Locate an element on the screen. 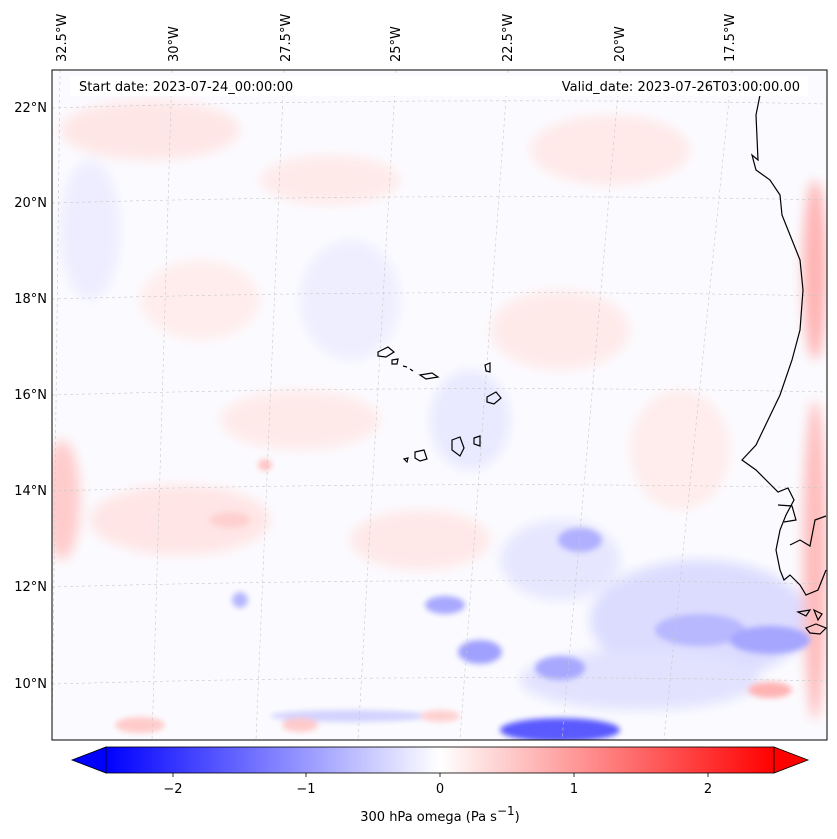  lon-label: 22.5°W is located at coordinates (508, 38).